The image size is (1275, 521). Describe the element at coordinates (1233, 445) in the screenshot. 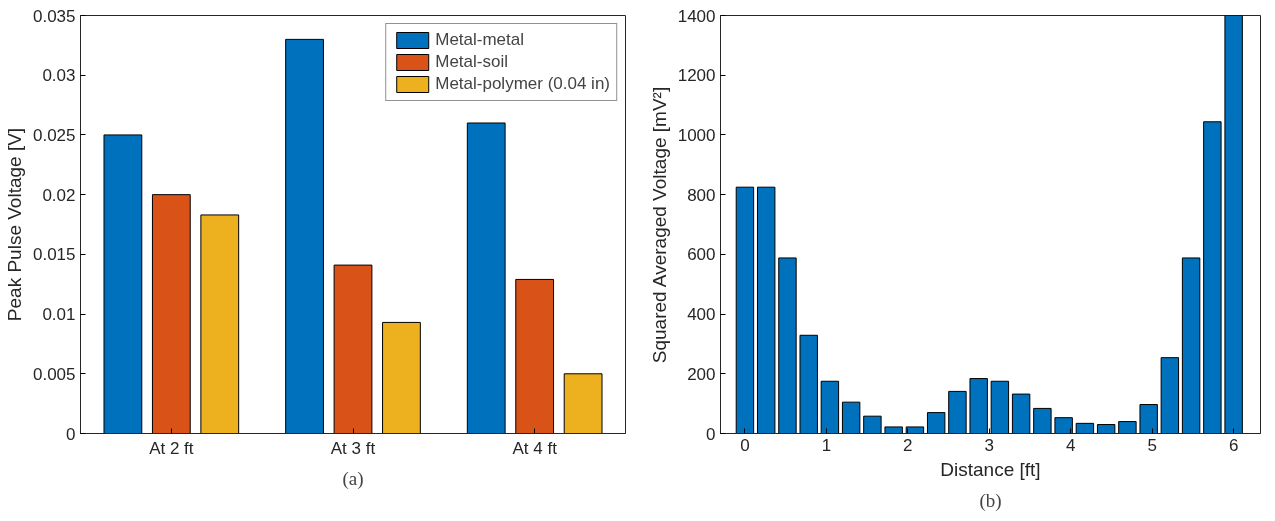

I see `x-tick-label: 6` at that location.